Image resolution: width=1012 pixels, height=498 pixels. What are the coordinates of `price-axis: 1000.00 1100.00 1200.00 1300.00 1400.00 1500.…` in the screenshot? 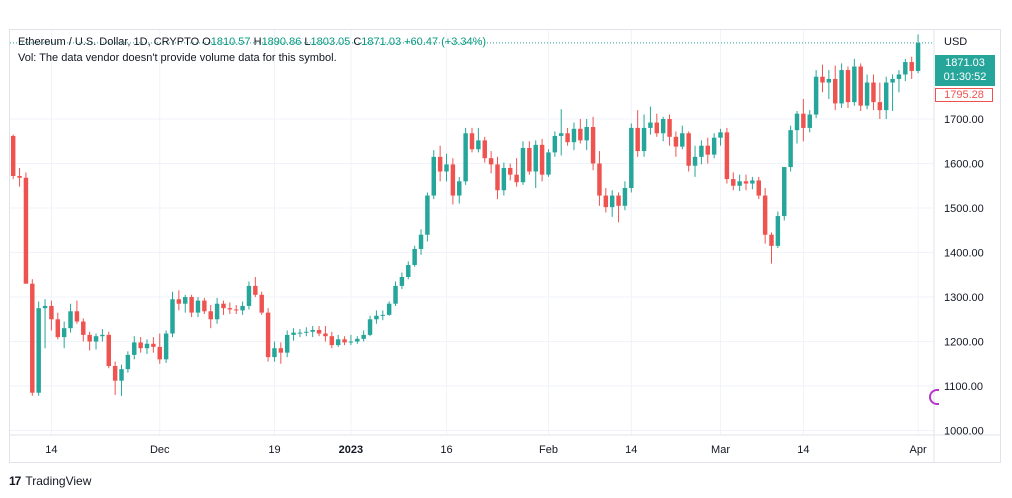 It's located at (964, 276).